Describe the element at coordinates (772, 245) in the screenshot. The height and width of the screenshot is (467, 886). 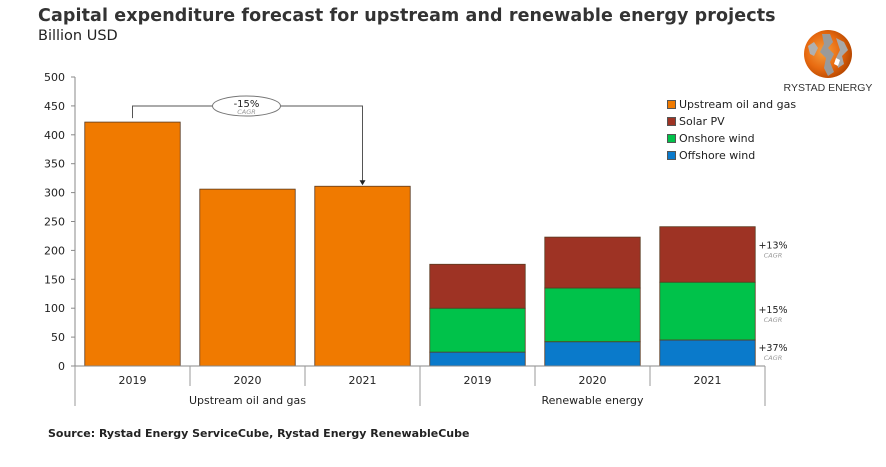
I see `cagr-value: +13%` at that location.